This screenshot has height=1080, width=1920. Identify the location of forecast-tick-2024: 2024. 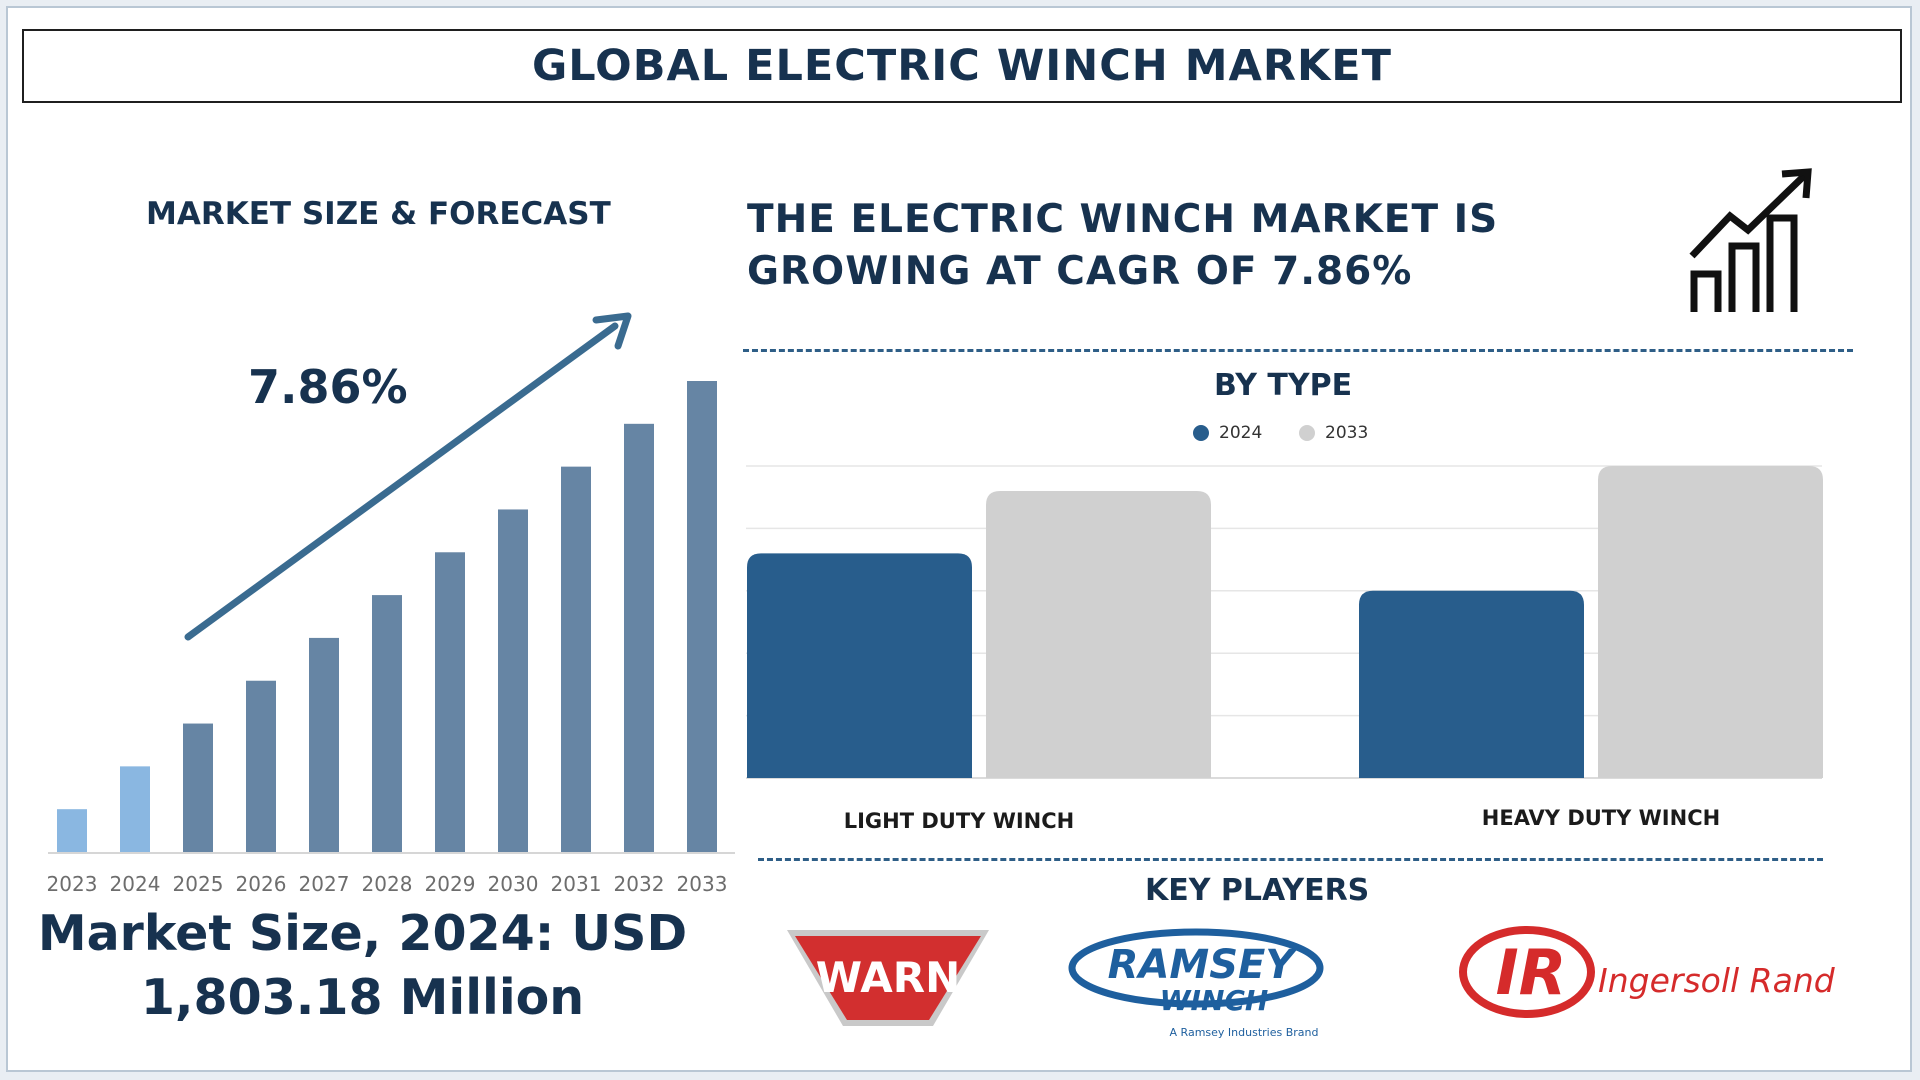
(135, 884).